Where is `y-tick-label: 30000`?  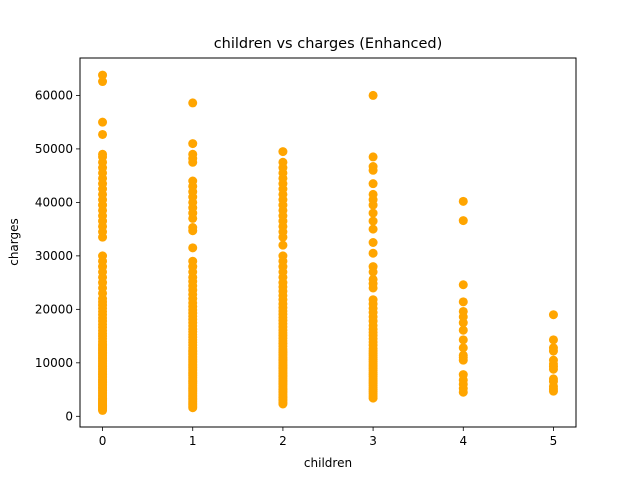
y-tick-label: 30000 is located at coordinates (54, 256).